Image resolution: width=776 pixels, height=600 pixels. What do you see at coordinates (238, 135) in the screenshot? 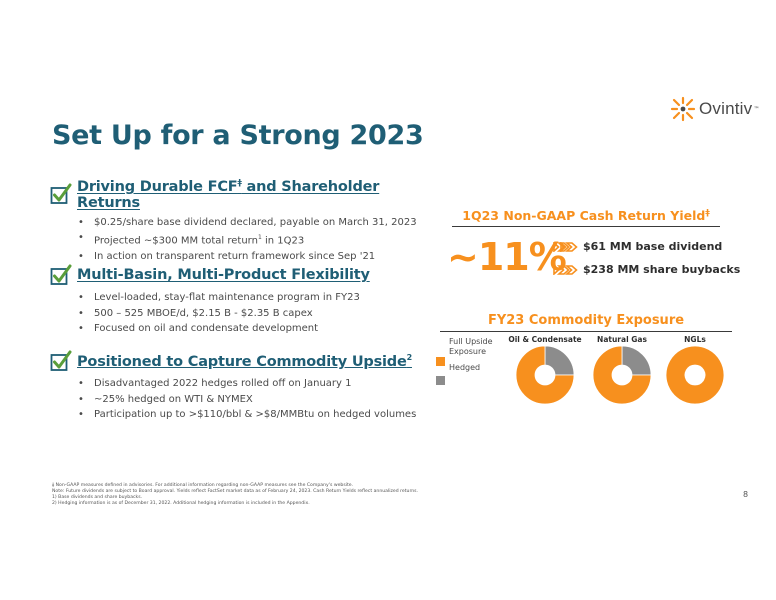
I see `page-title: Set Up for a Strong 2023` at bounding box center [238, 135].